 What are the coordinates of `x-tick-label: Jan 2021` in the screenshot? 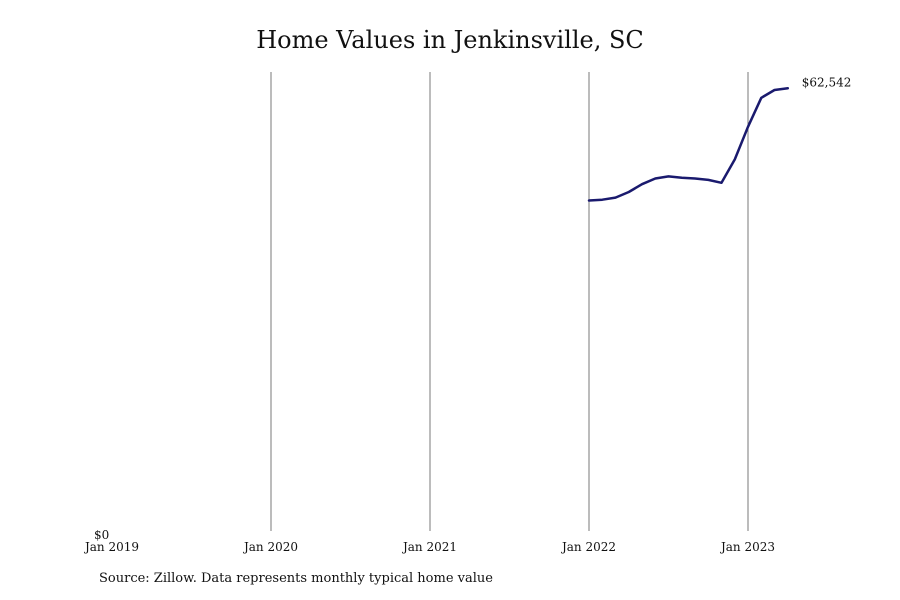 It's located at (429, 547).